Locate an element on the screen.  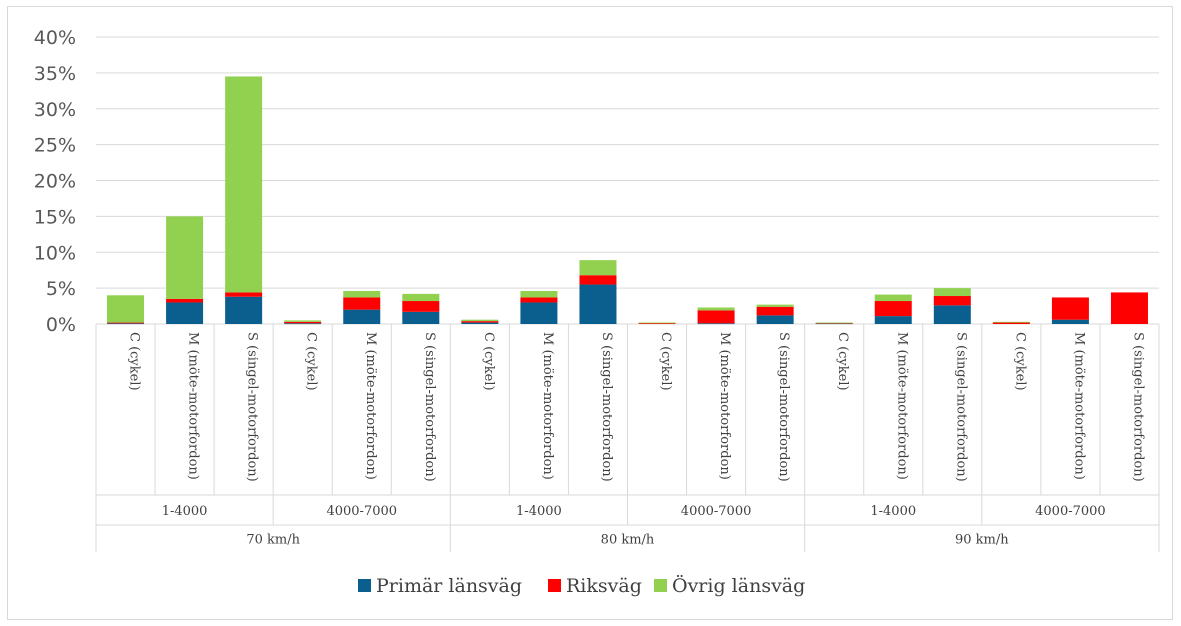
y-tick-label: 30% is located at coordinates (55, 110).